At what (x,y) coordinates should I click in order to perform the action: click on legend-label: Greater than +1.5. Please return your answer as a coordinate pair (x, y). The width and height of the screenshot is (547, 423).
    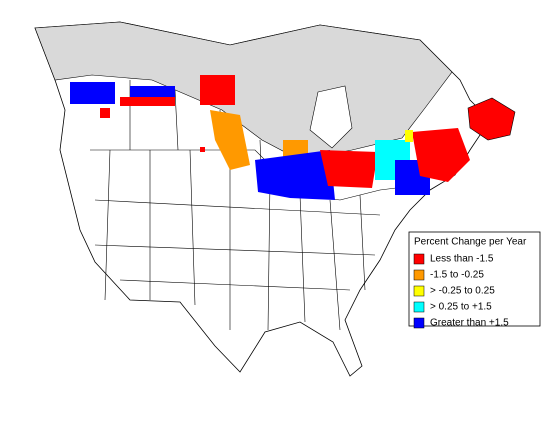
    Looking at the image, I should click on (469, 323).